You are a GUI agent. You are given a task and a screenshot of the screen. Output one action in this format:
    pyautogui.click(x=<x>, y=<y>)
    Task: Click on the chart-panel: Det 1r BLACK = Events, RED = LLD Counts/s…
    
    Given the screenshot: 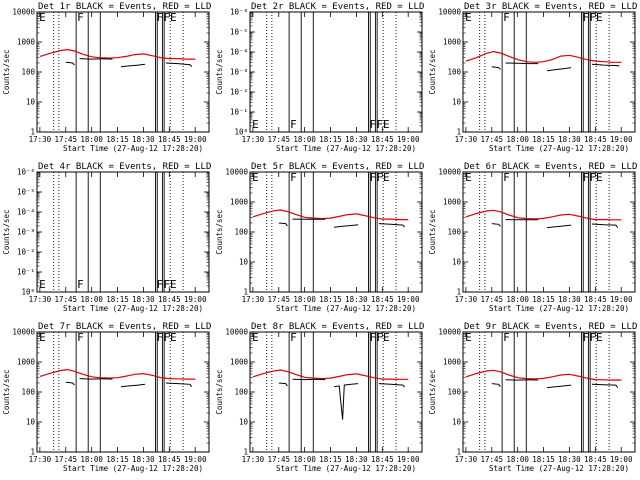 What is the action you would take?
    pyautogui.click(x=106, y=77)
    